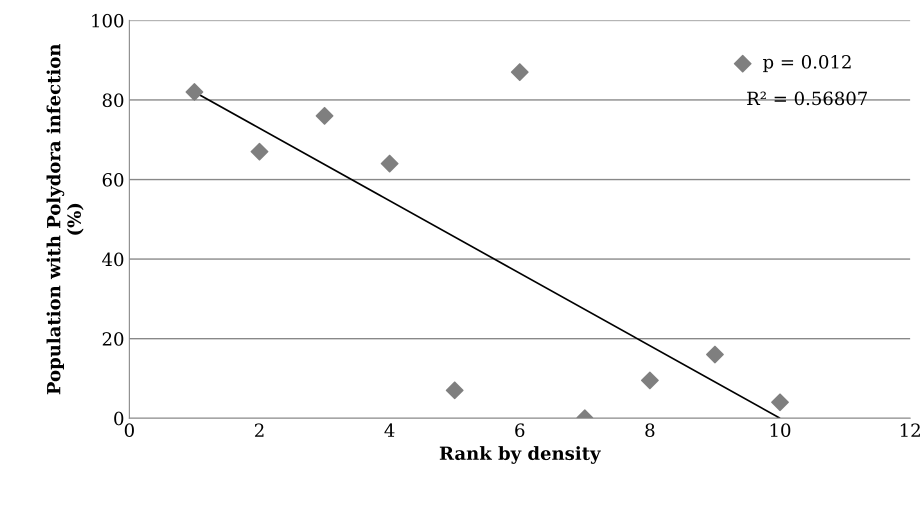 The height and width of the screenshot is (510, 924). I want to click on x-tick-label: 12, so click(910, 430).